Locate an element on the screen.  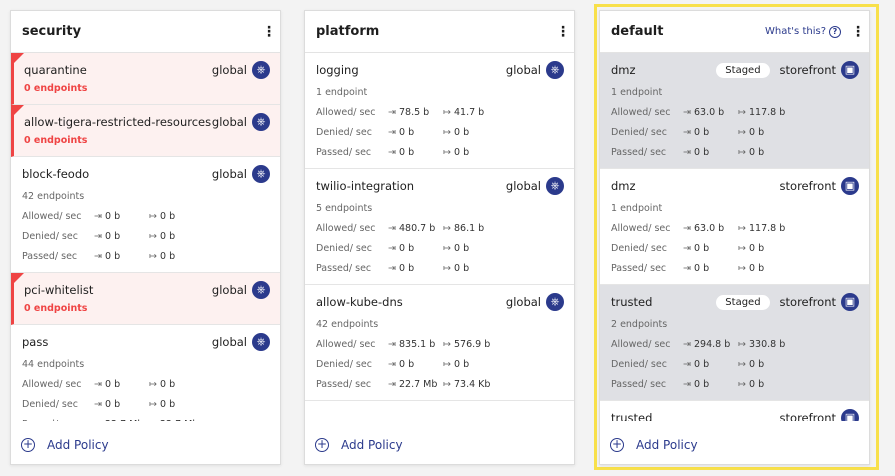
egress-value: ↦ 117.8 b is located at coordinates (762, 228).